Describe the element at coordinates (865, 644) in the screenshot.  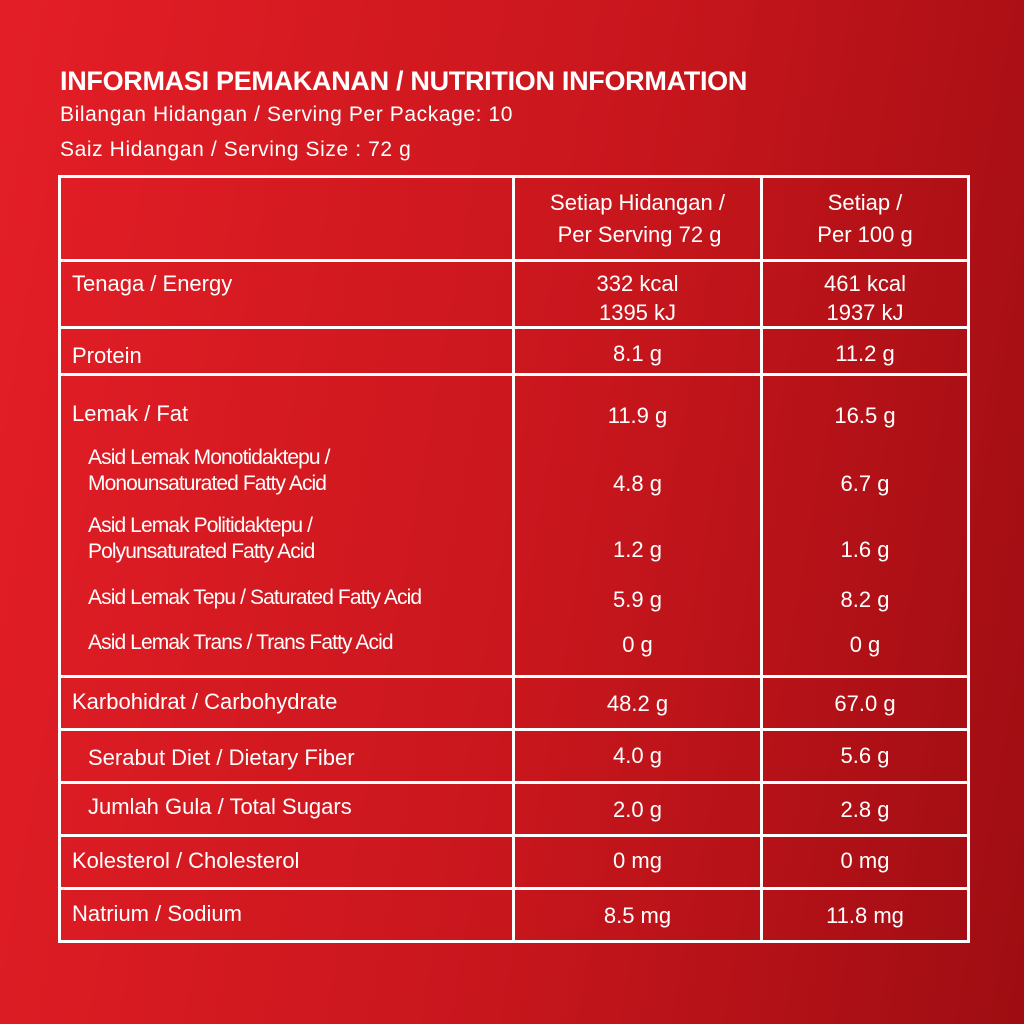
I see `trans-fat-per-100g: 0 g` at that location.